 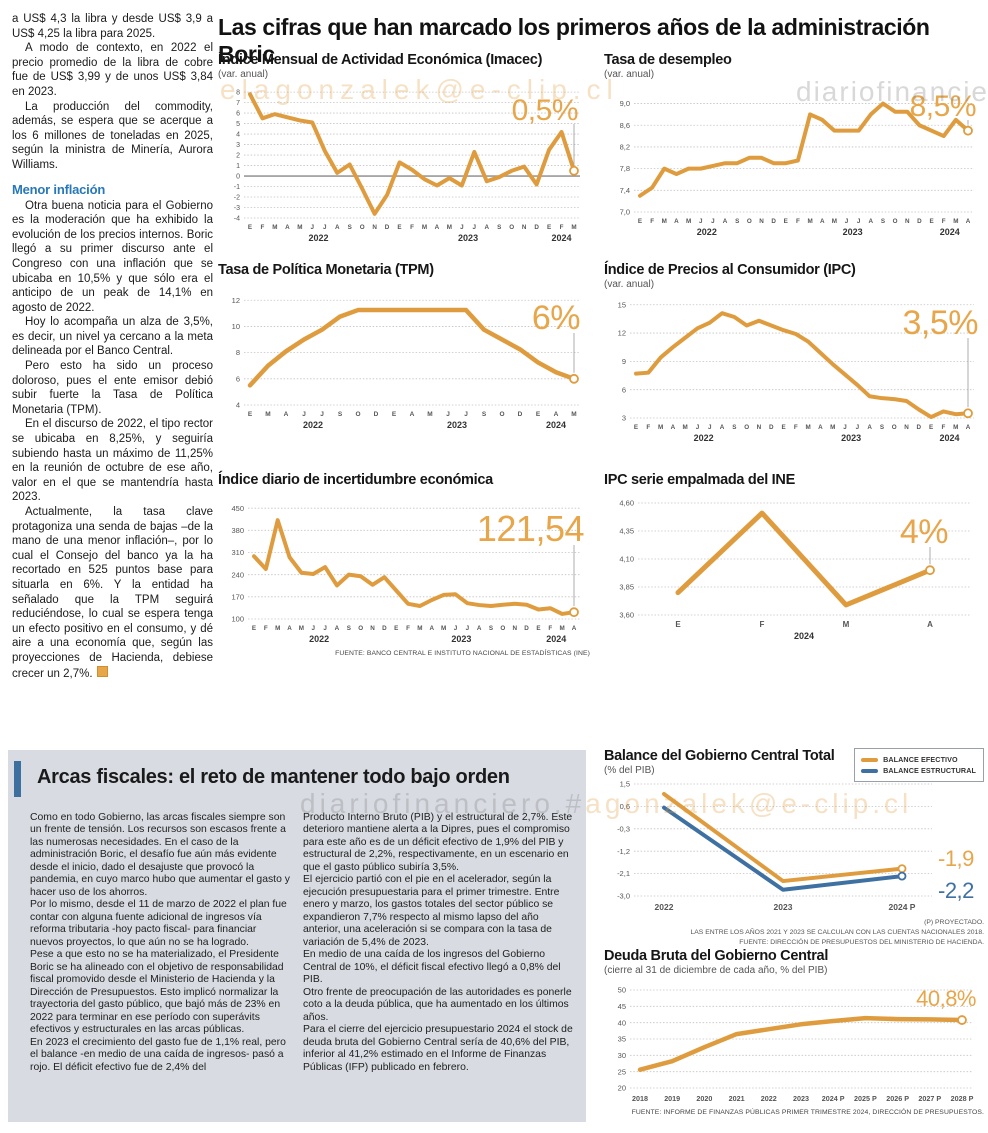 I want to click on svg-text: 4%, so click(x=924, y=532).